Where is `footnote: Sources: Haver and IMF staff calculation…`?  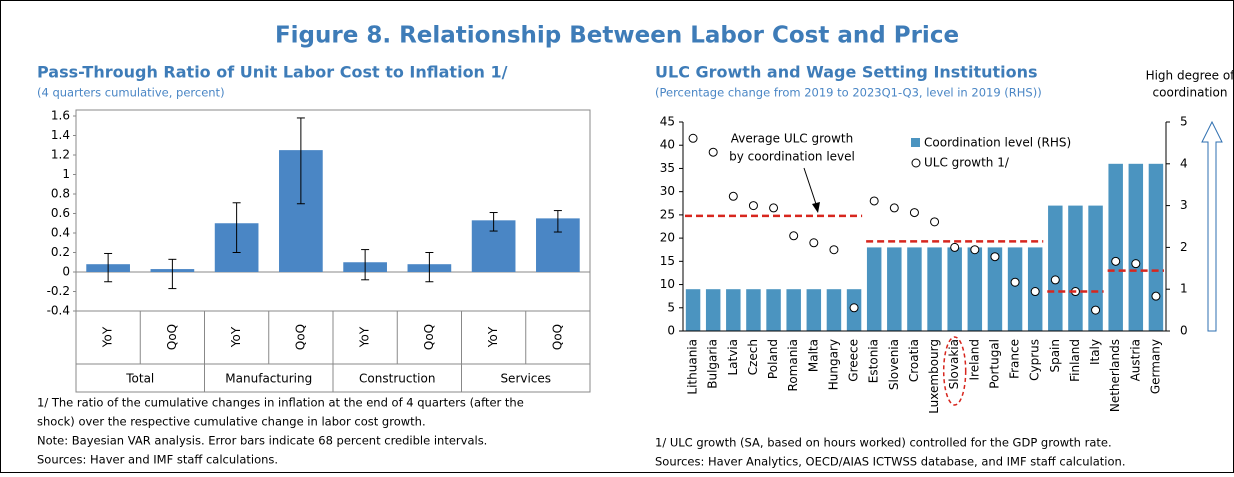 footnote: Sources: Haver and IMF staff calculation… is located at coordinates (157, 460).